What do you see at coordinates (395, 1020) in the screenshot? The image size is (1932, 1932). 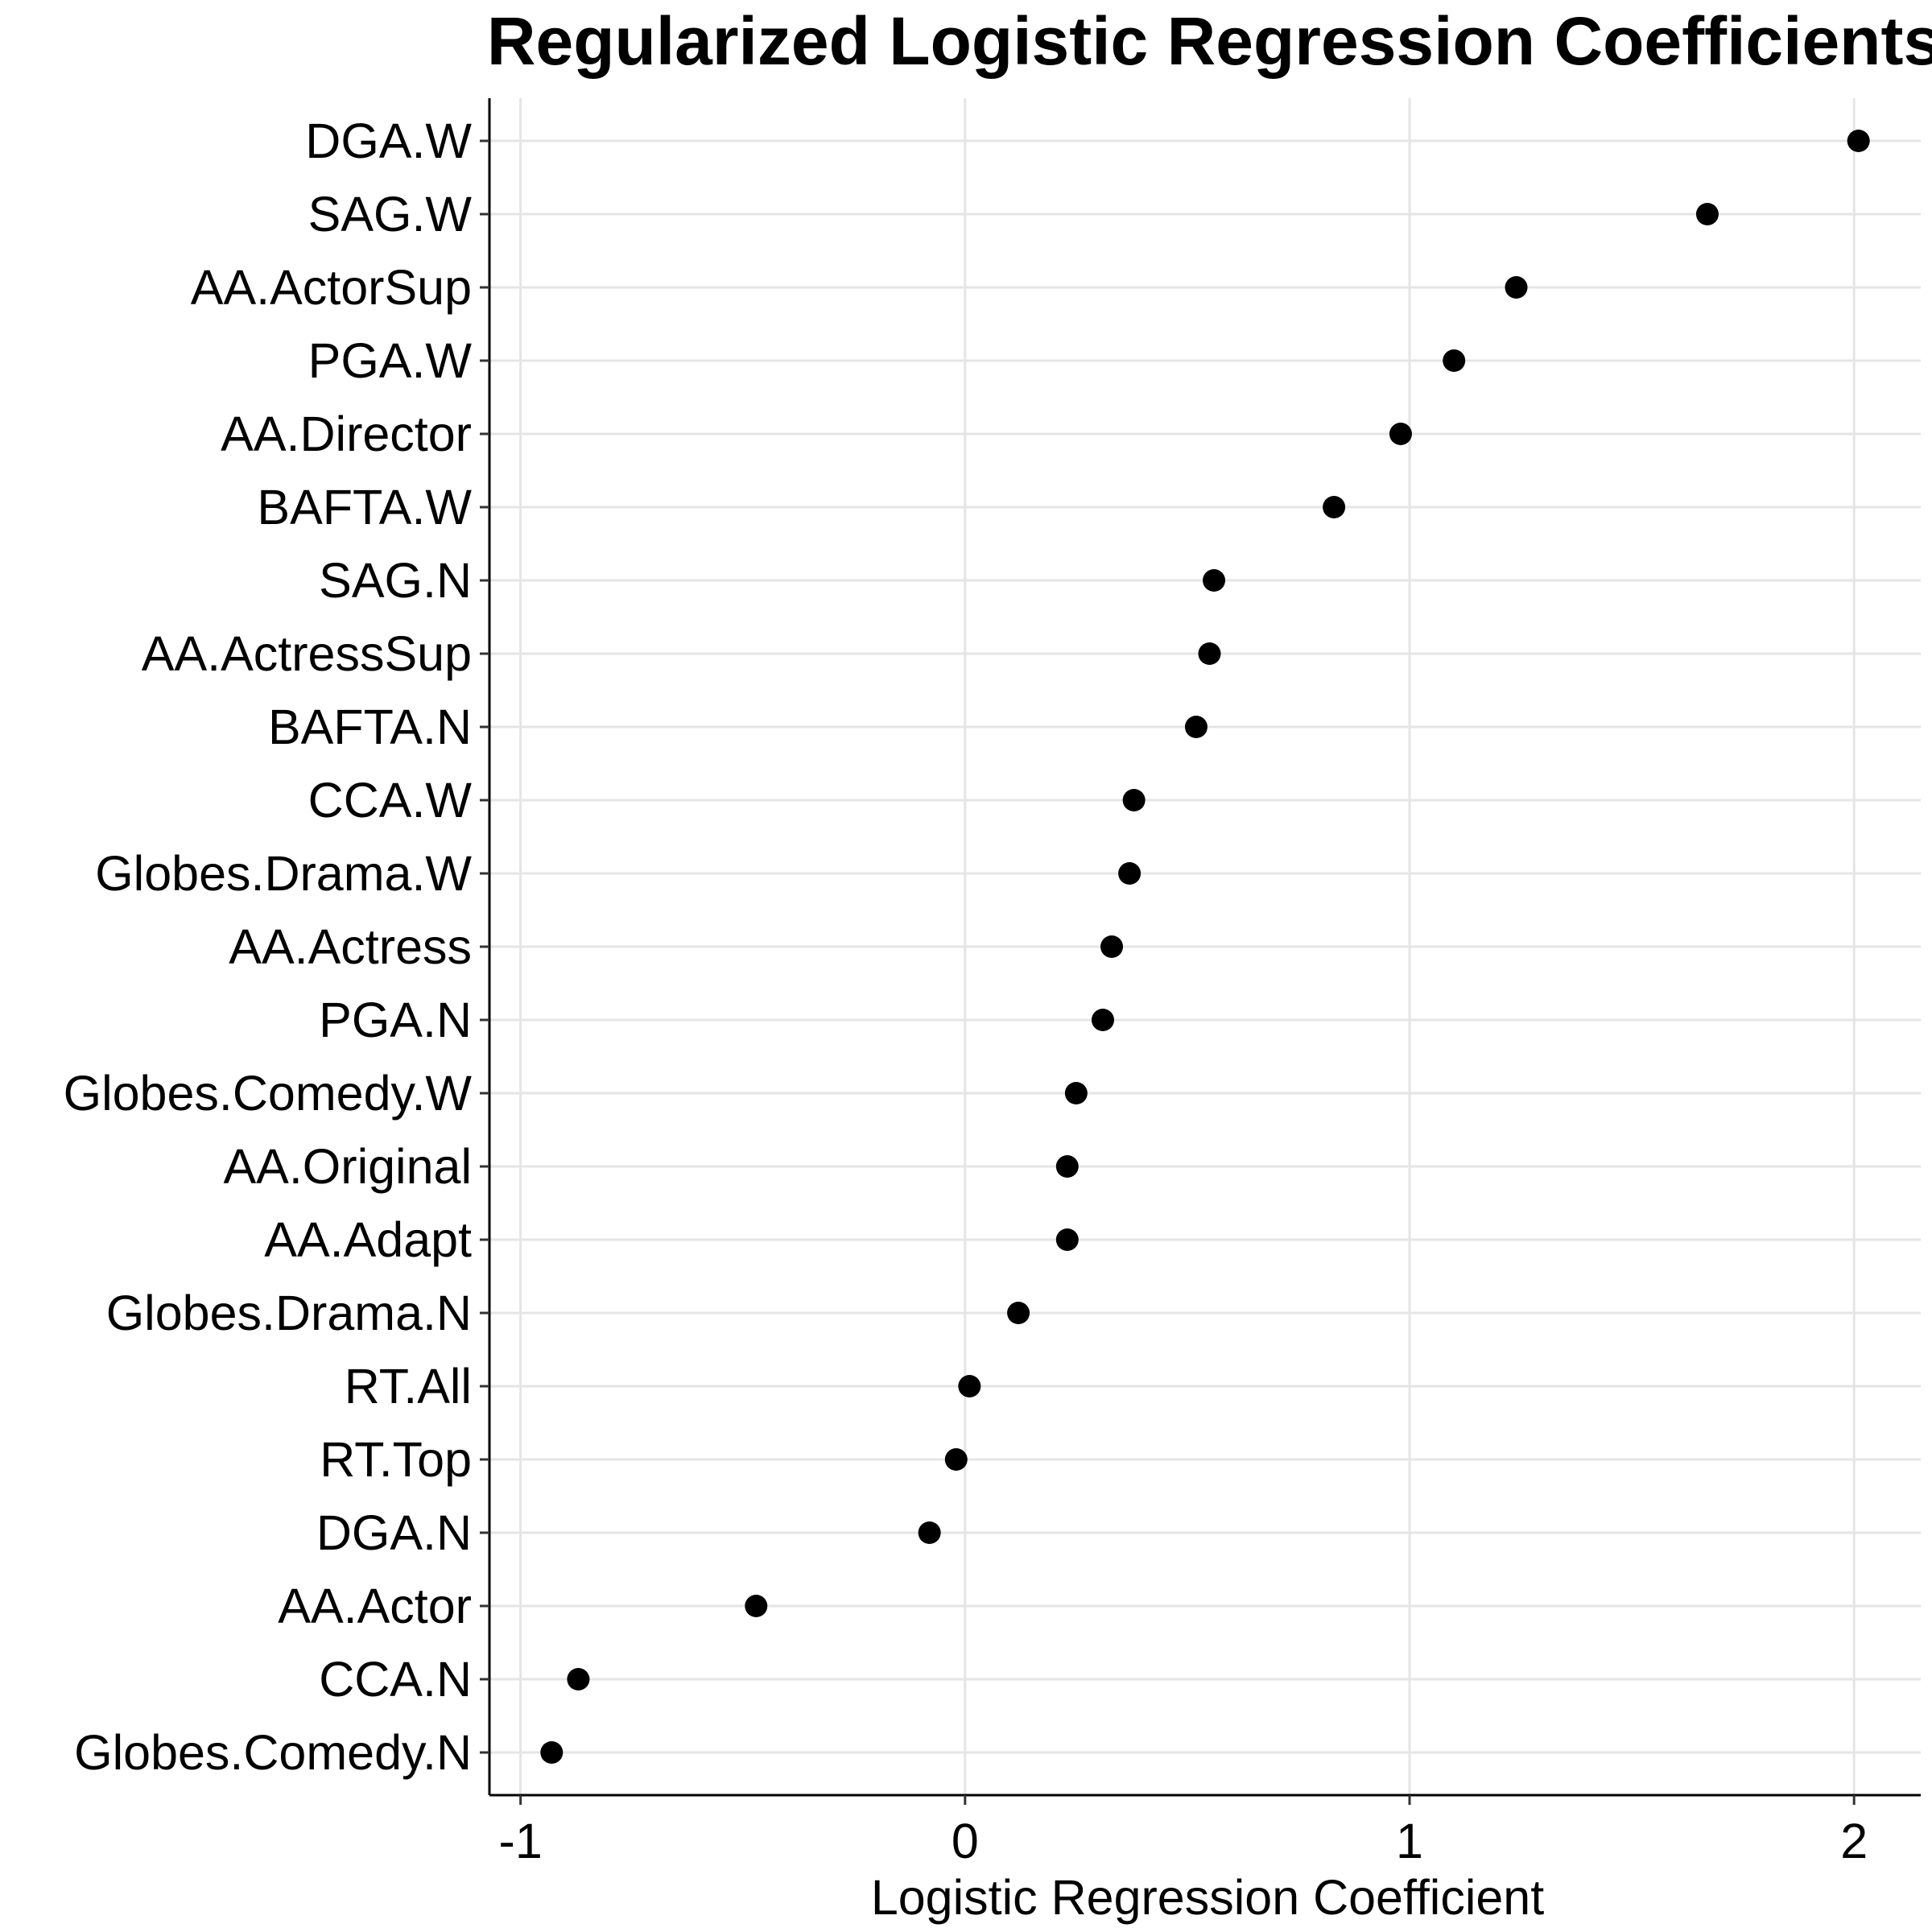 I see `y-tick-label: PGA.N` at bounding box center [395, 1020].